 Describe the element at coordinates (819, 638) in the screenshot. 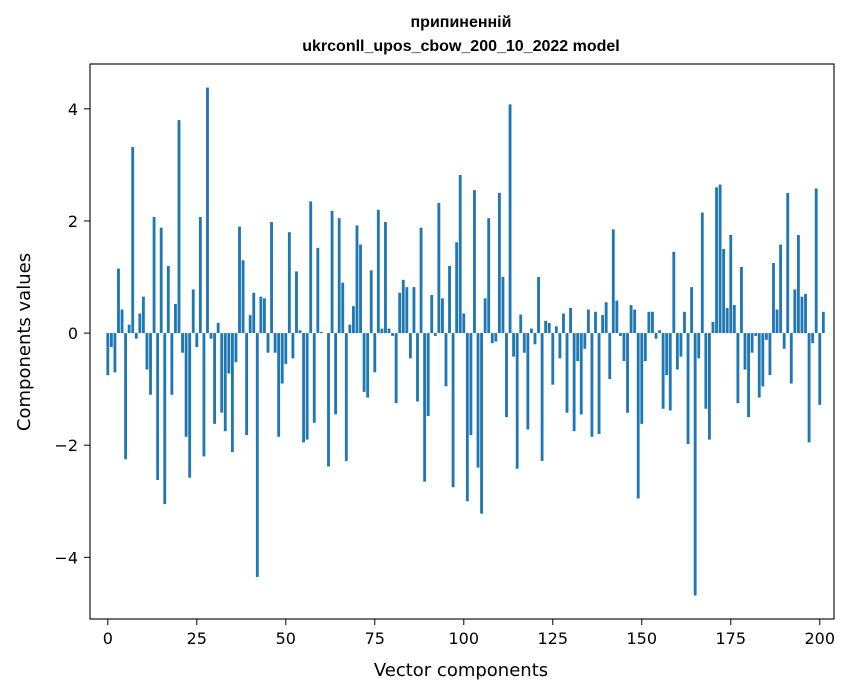

I see `x-tick-label: 200` at that location.